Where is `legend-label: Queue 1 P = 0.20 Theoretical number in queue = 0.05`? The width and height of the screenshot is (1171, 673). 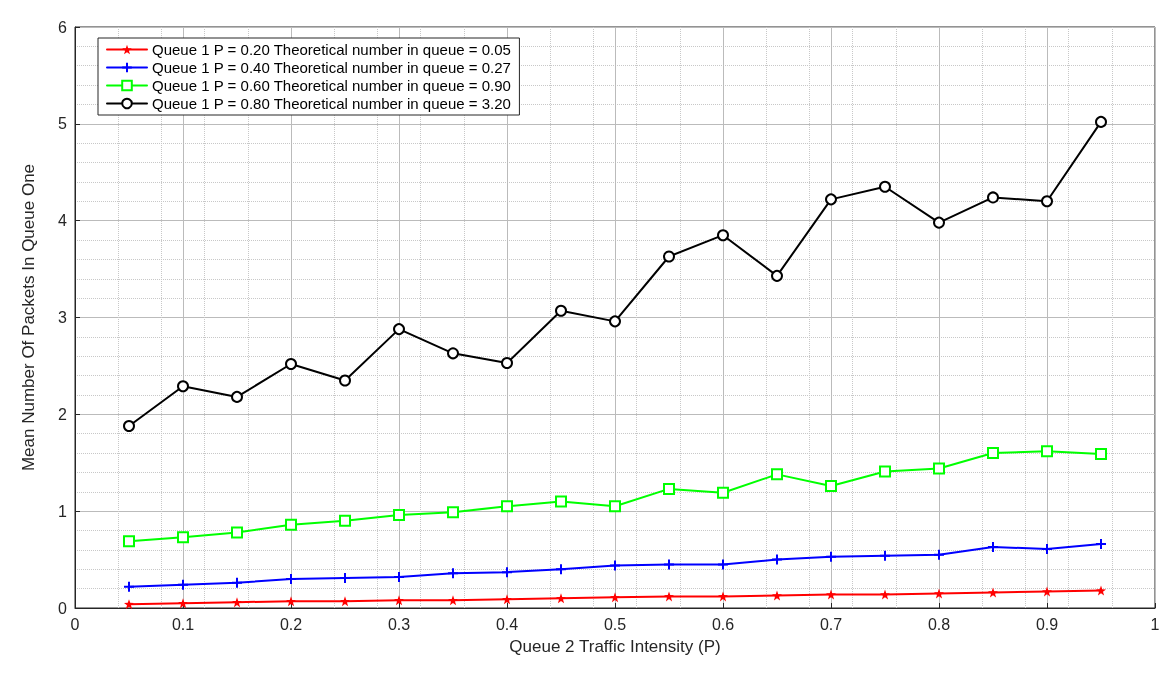 legend-label: Queue 1 P = 0.20 Theoretical number in queue = 0.05 is located at coordinates (331, 49).